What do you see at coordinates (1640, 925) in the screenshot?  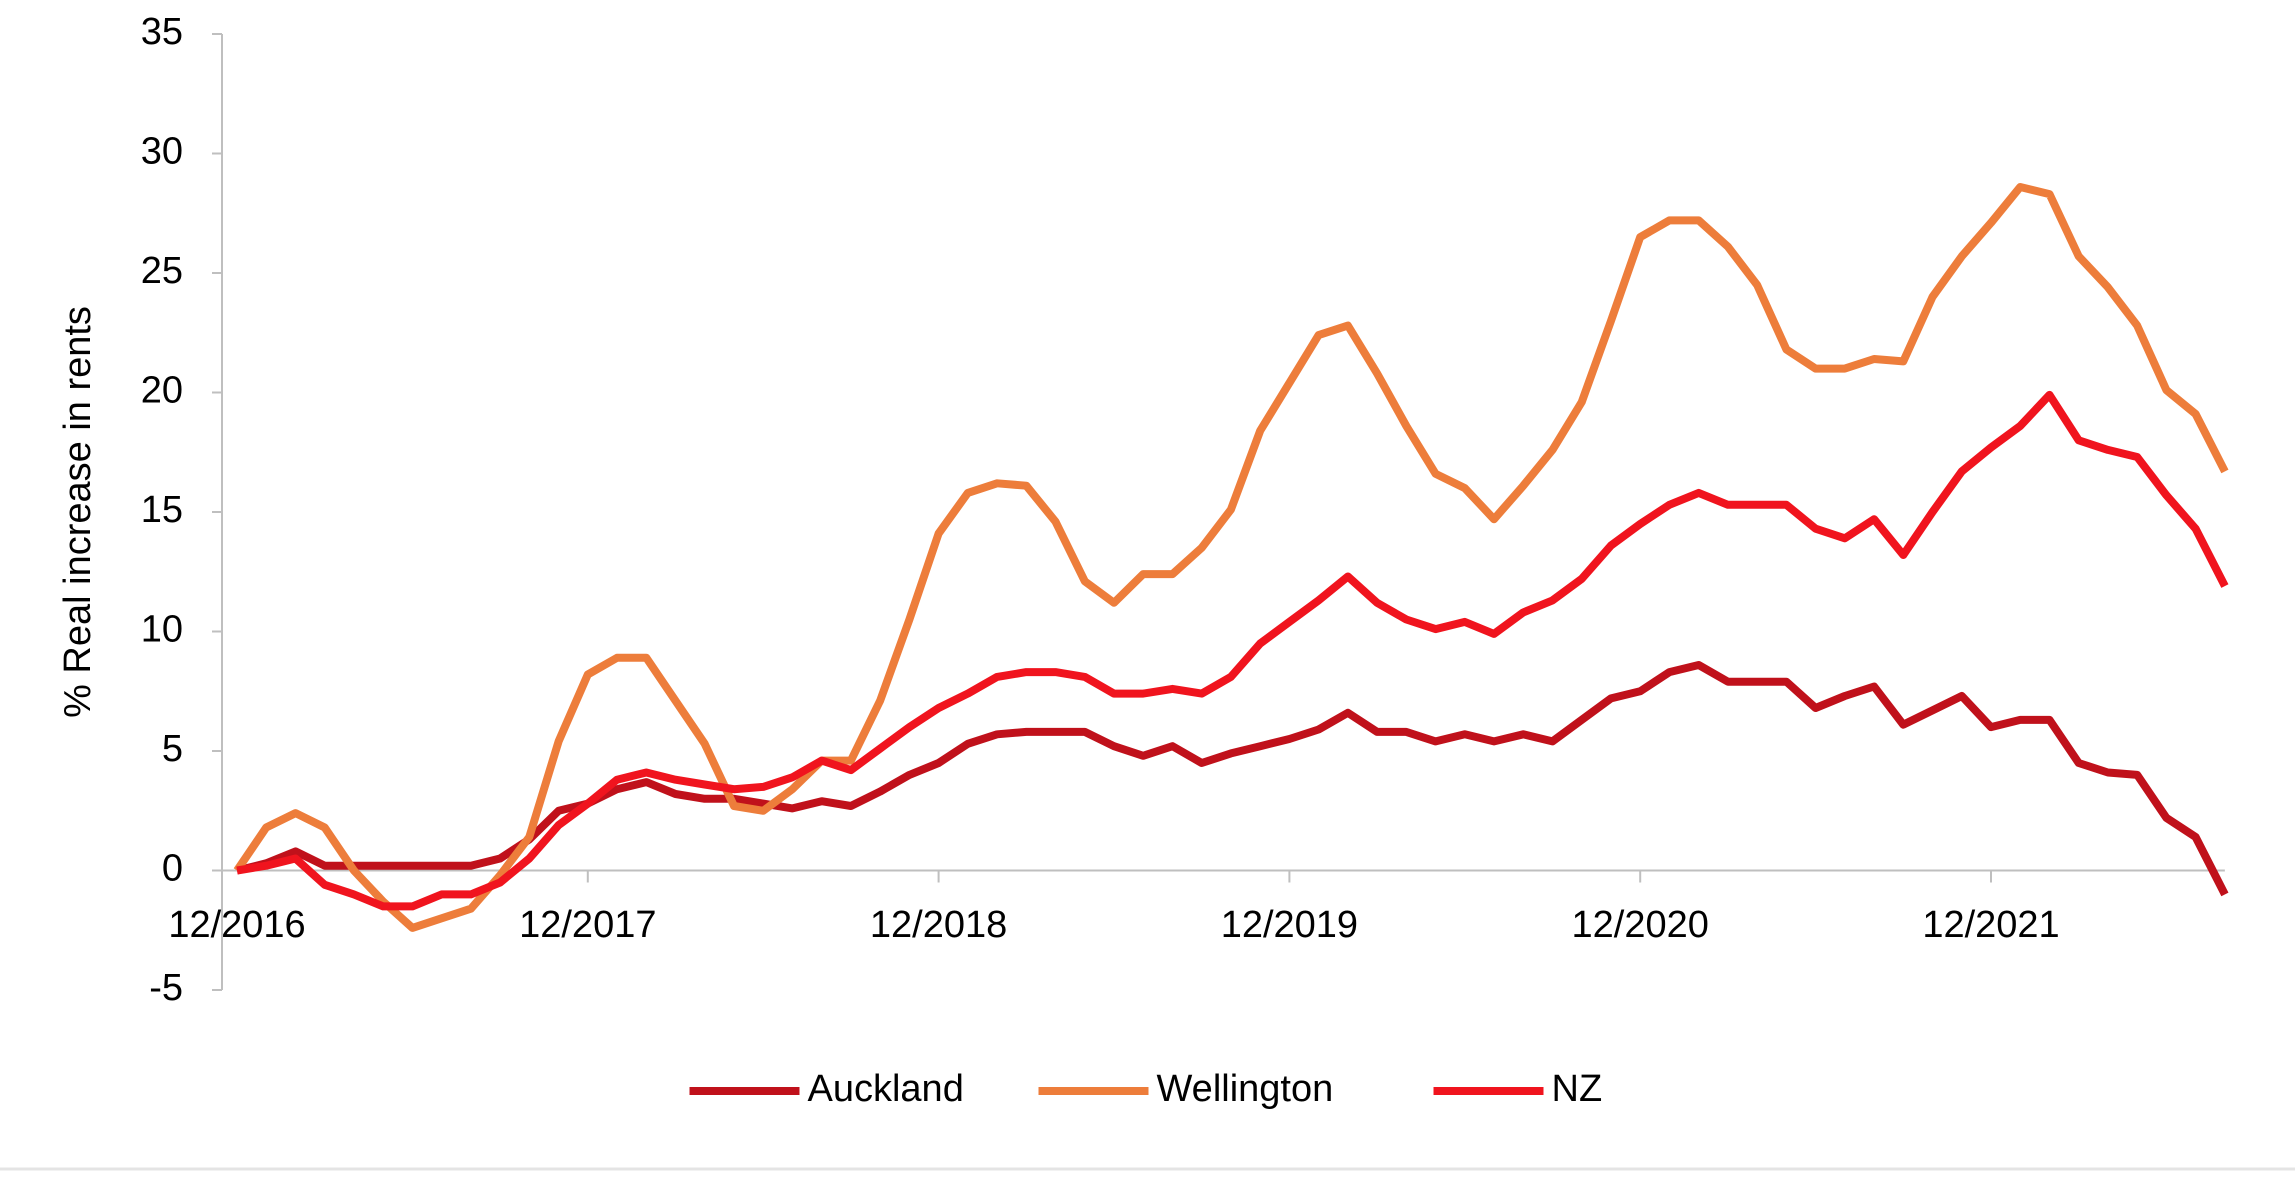 I see `x-tick-label: 12/2020` at bounding box center [1640, 925].